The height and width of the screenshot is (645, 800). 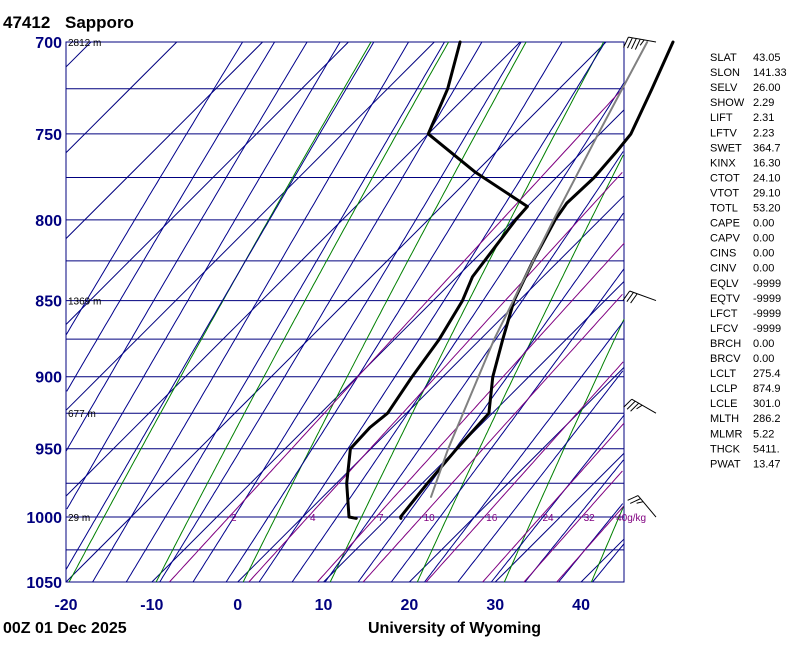 I want to click on temperature-tick-label: 10, so click(x=324, y=605).